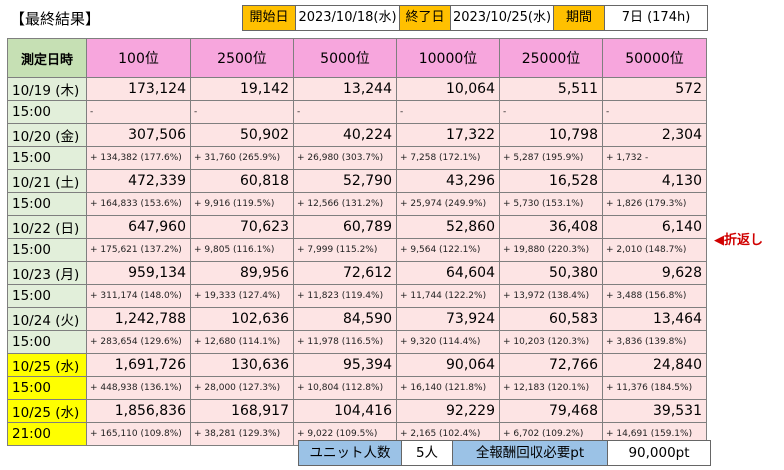 The height and width of the screenshot is (470, 784). What do you see at coordinates (138, 204) in the screenshot?
I see `rank-delta: + 164,833 (153.6%)` at bounding box center [138, 204].